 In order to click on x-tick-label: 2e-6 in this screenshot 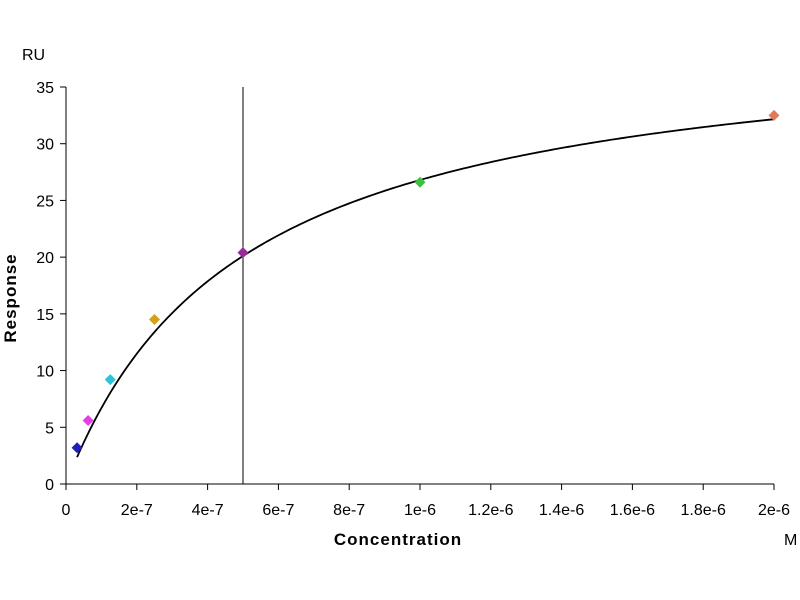, I will do `click(774, 510)`.